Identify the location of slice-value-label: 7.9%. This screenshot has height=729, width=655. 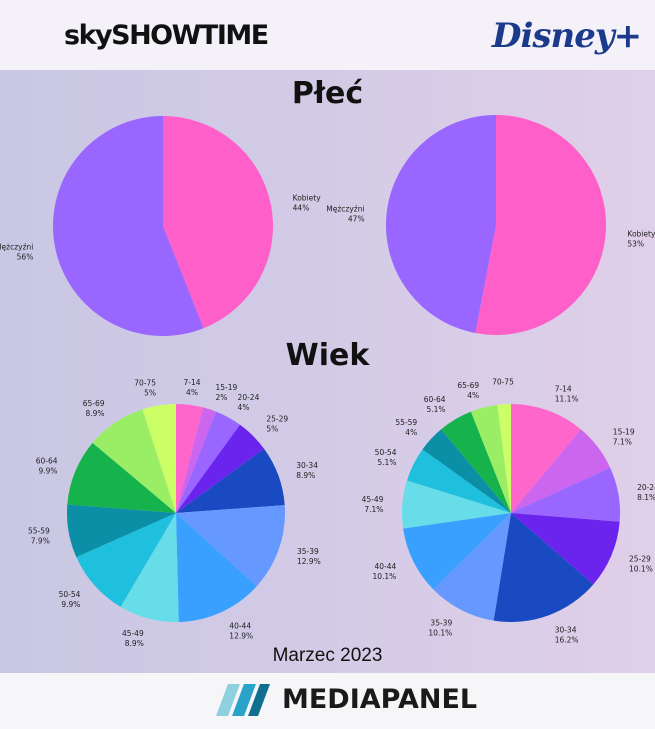
(40, 541).